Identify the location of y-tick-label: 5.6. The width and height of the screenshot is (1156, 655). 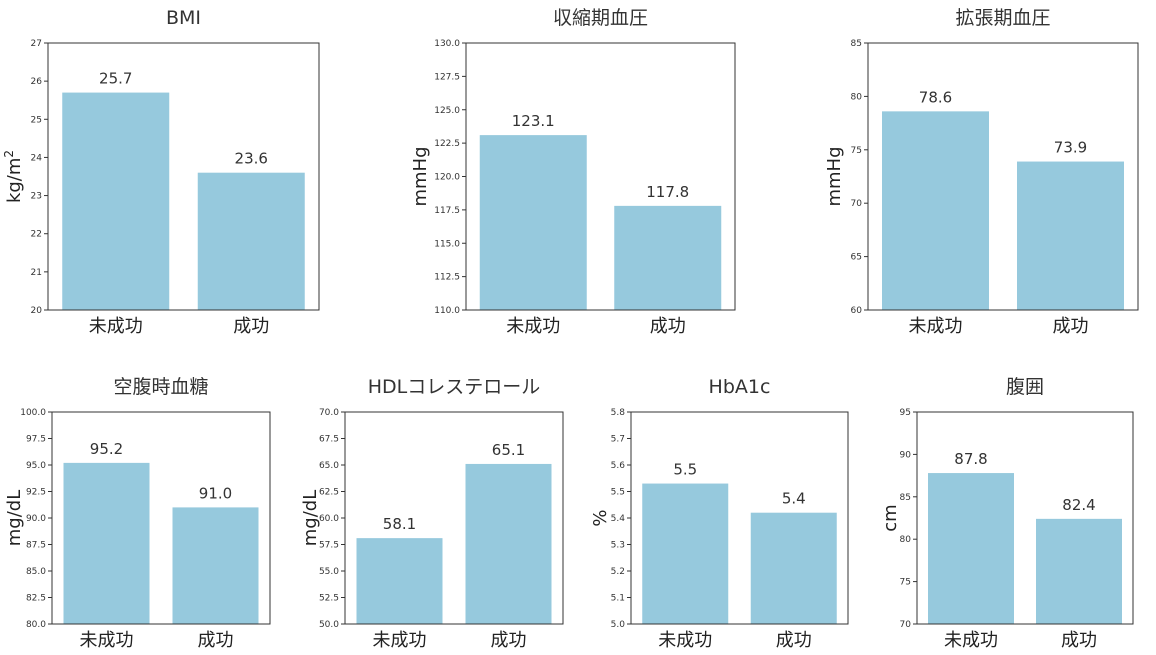
(618, 466).